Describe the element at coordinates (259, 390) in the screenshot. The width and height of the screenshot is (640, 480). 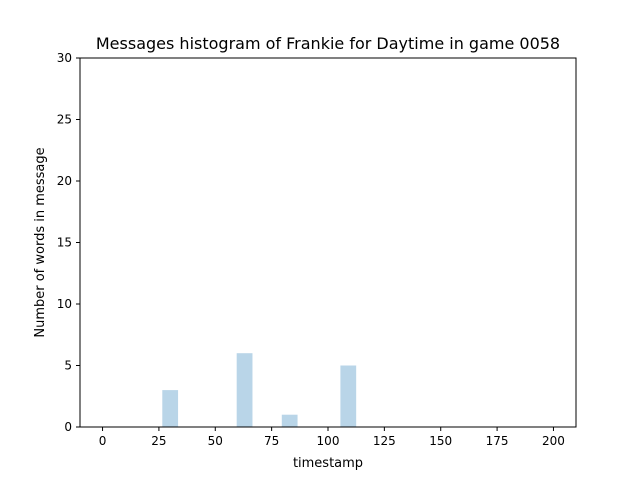
I see `bars-group` at that location.